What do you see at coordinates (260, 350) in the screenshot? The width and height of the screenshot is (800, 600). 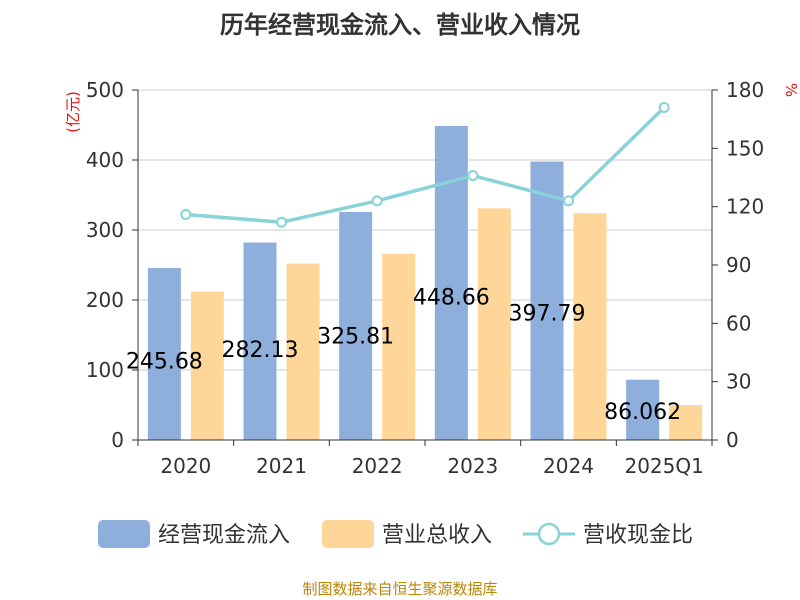 I see `cash-inflow-data-label: 282.13` at bounding box center [260, 350].